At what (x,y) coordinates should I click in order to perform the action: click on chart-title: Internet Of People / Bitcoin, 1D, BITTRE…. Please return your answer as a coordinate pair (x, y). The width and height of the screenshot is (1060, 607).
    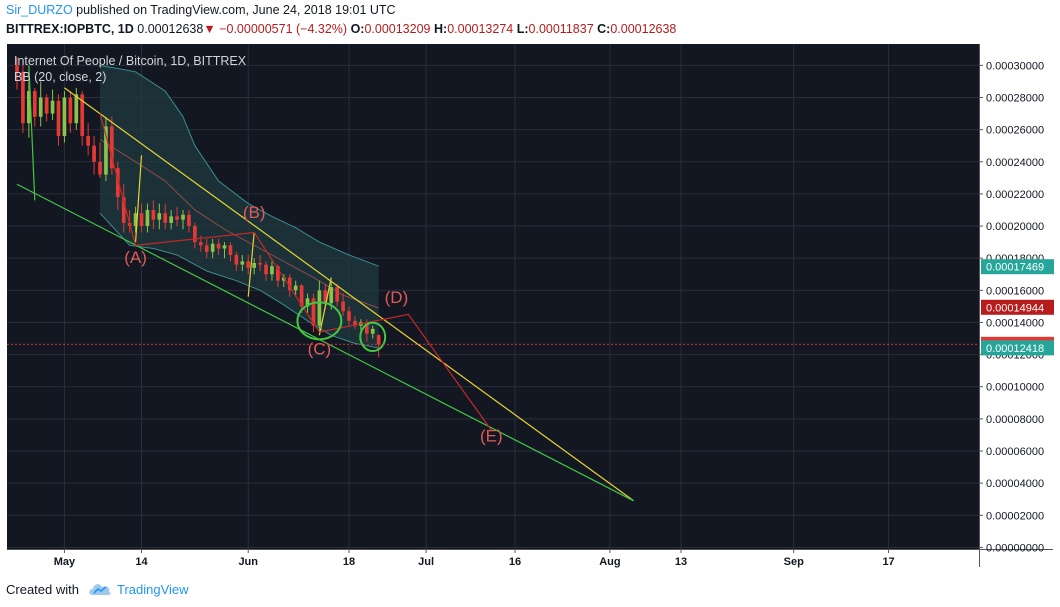
    Looking at the image, I should click on (130, 61).